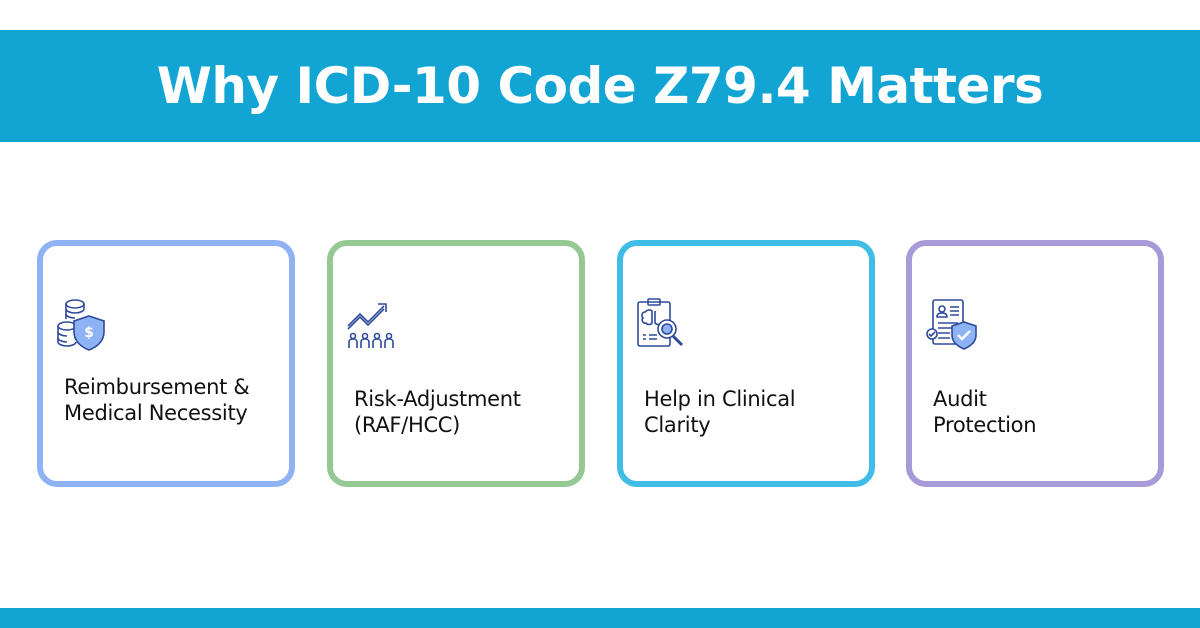 The height and width of the screenshot is (628, 1200). I want to click on card-label: Audit Protection, so click(985, 412).